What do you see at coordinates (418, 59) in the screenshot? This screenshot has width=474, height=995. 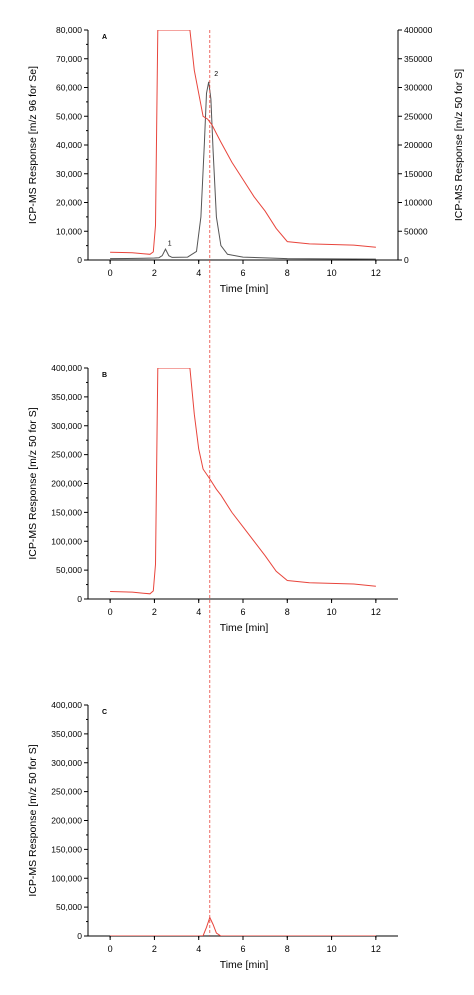 I see `y-tick-label-right: 350000` at bounding box center [418, 59].